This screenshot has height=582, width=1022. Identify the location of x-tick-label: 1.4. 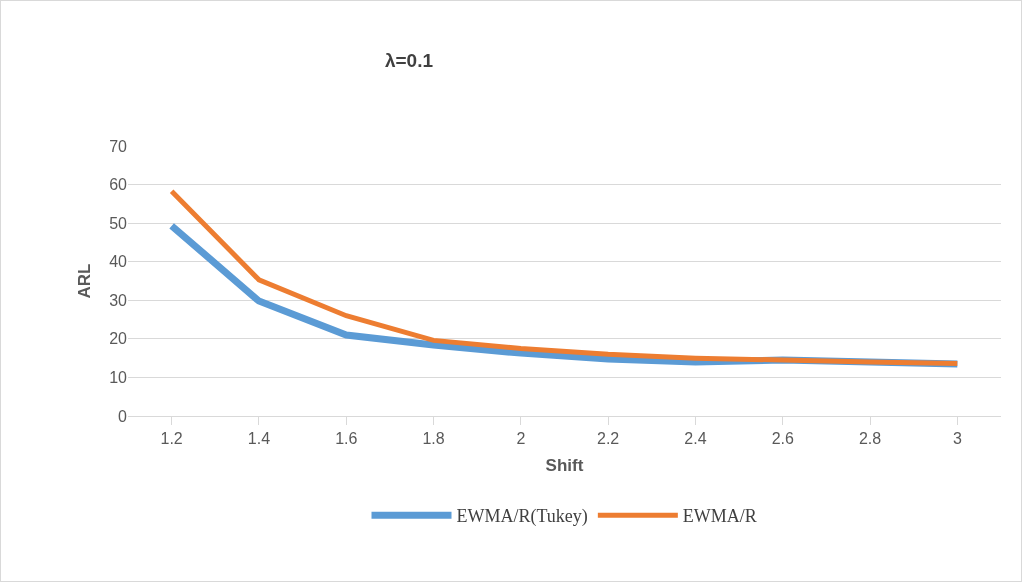
(259, 439).